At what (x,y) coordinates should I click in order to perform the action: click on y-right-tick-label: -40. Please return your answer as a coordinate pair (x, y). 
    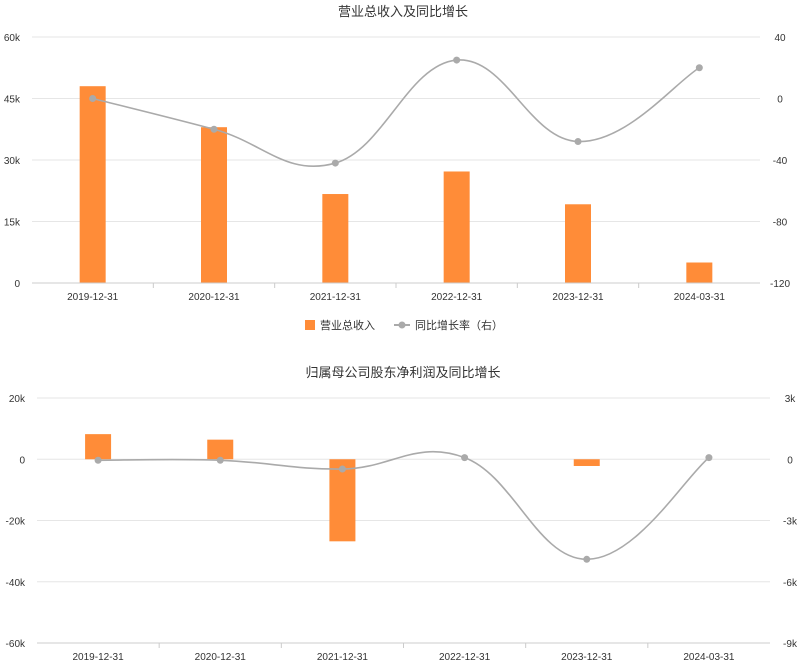
    Looking at the image, I should click on (780, 161).